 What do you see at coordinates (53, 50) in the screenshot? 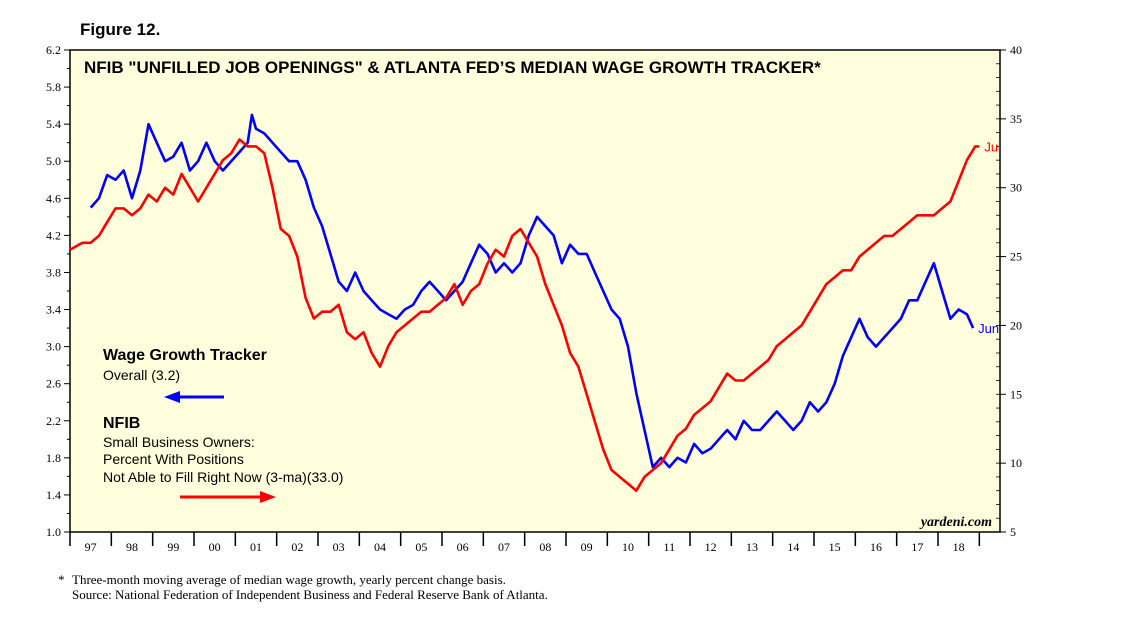
I see `y-left-label-13: 6.2` at bounding box center [53, 50].